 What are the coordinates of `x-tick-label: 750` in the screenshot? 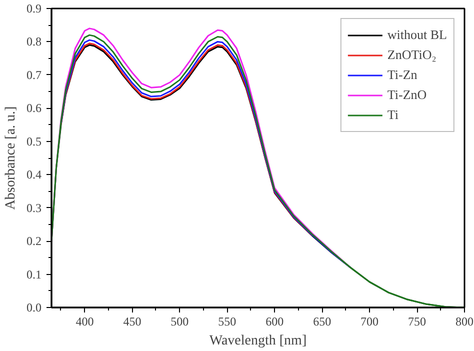 It's located at (417, 321).